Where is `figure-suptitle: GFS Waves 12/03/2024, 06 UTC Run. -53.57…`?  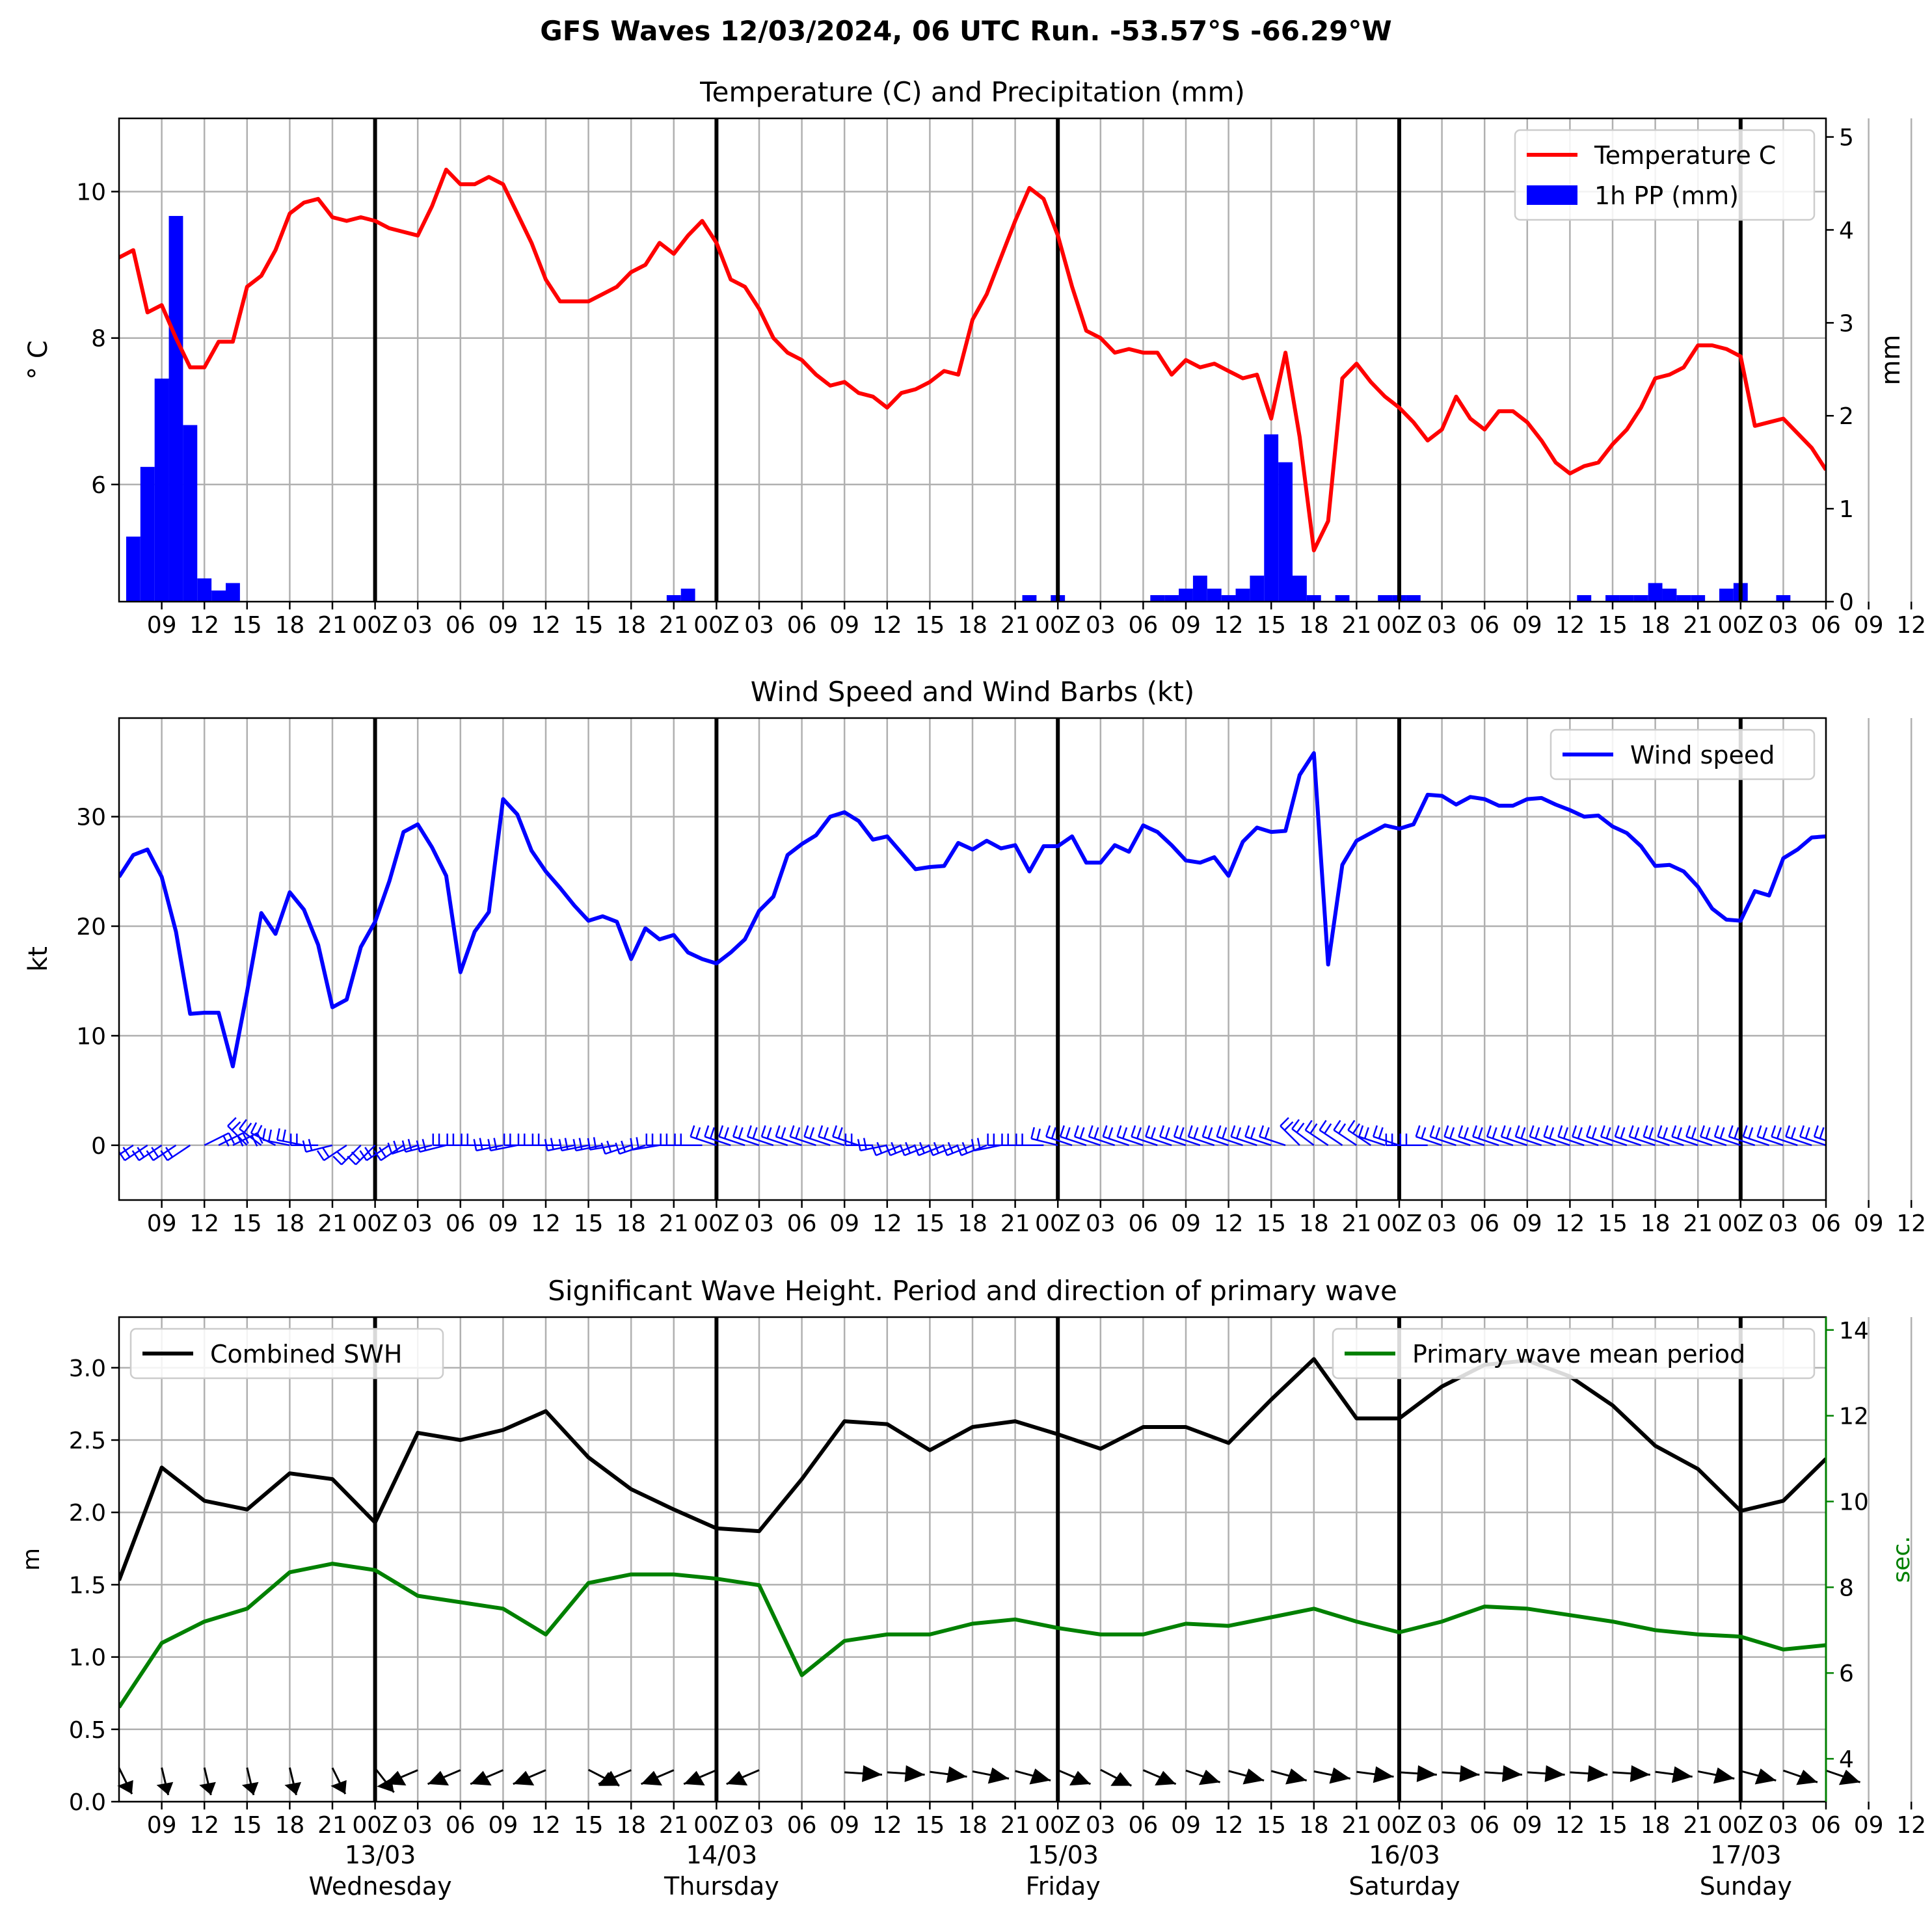
figure-suptitle: GFS Waves 12/03/2024, 06 UTC Run. -53.57… is located at coordinates (966, 31).